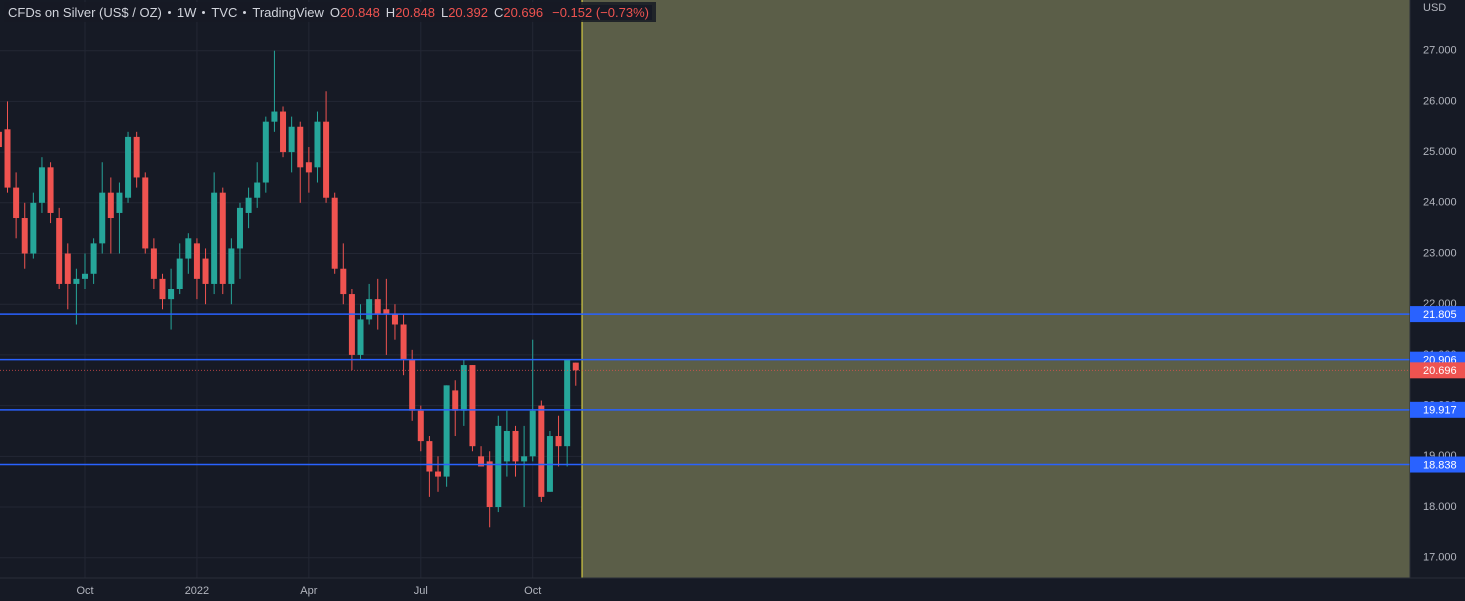 Image resolution: width=1465 pixels, height=601 pixels. Describe the element at coordinates (523, 12) in the screenshot. I see `ohlc-value: 20.696` at that location.